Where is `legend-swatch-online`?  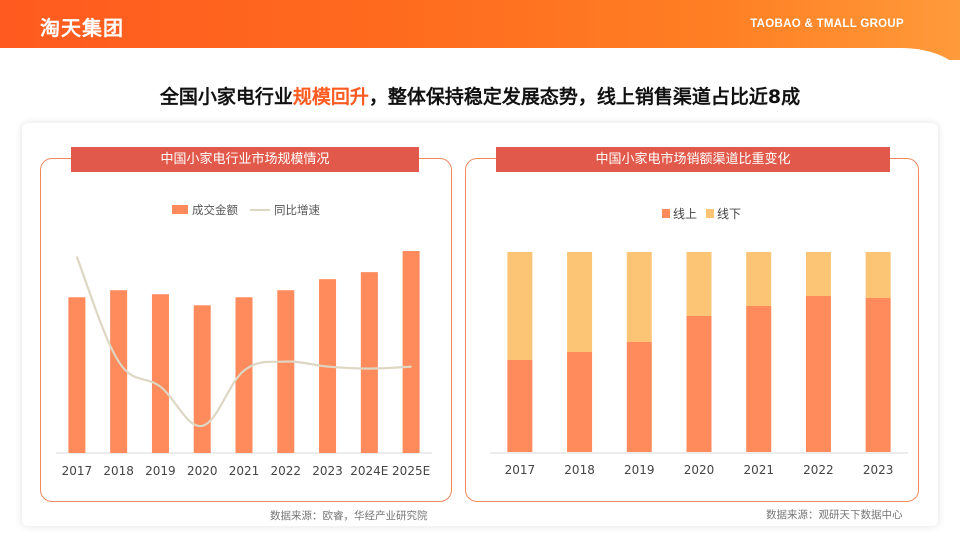 legend-swatch-online is located at coordinates (666, 213).